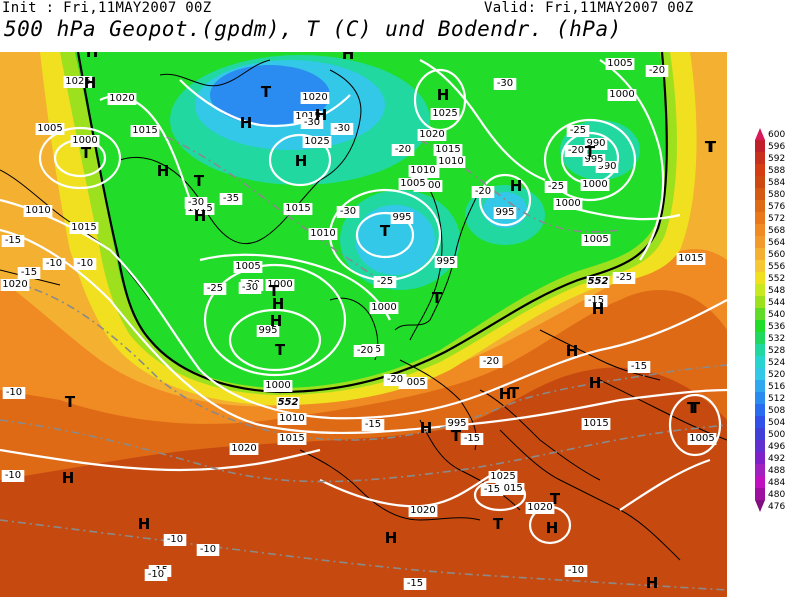 Image resolution: width=789 pixels, height=597 pixels. What do you see at coordinates (776, 363) in the screenshot?
I see `legend-value: 524` at bounding box center [776, 363].